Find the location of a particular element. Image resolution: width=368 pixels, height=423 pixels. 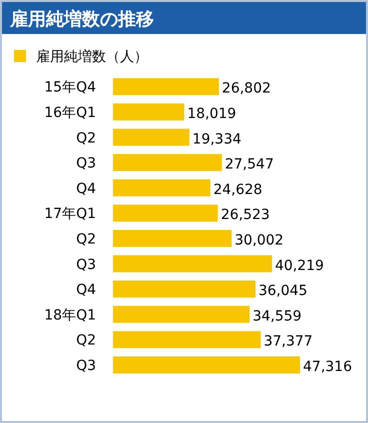

y-tick-label: 15年Q4 is located at coordinates (70, 88).